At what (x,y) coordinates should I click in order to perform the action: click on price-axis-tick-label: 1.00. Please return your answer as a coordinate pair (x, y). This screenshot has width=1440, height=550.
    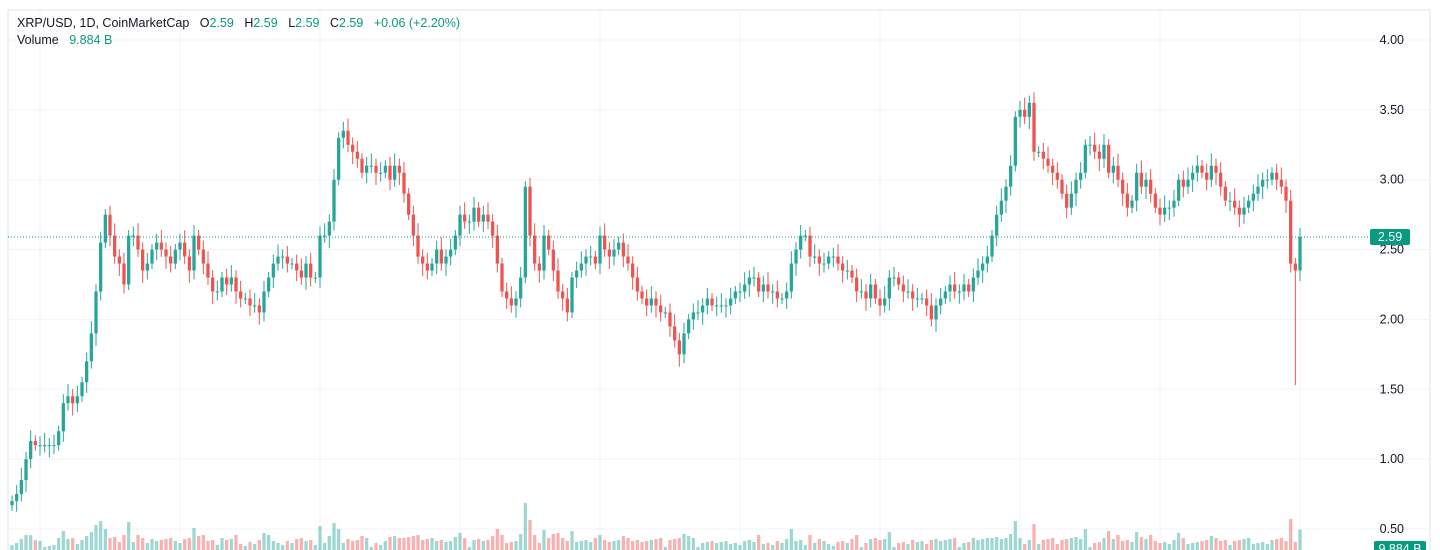
    Looking at the image, I should click on (1392, 459).